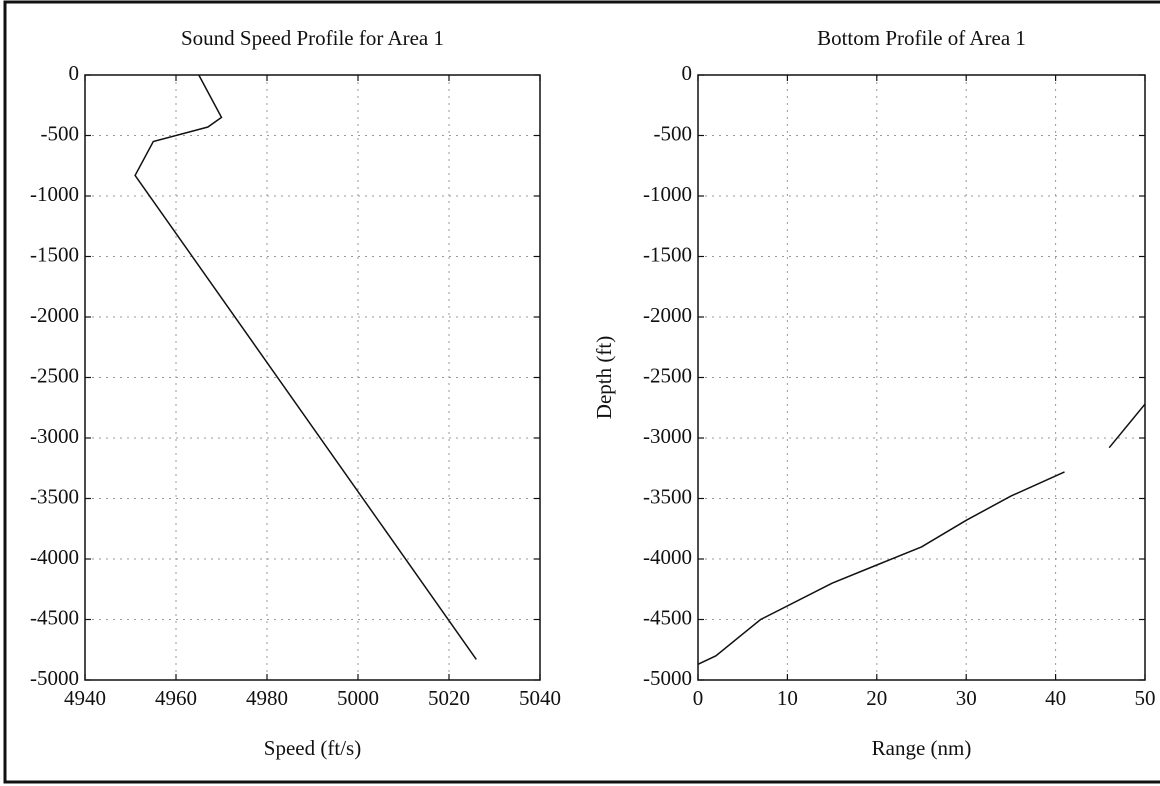 The width and height of the screenshot is (1160, 786). What do you see at coordinates (604, 377) in the screenshot?
I see `y-axis-label: Depth (ft)` at bounding box center [604, 377].